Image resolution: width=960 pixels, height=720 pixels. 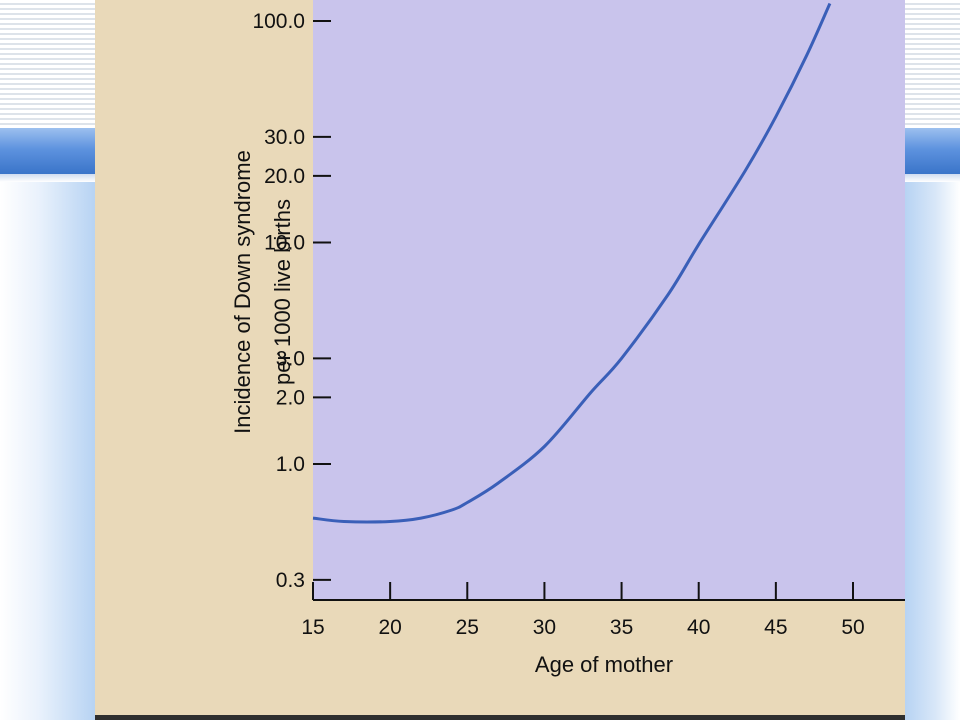 I want to click on x-tick-label: 50, so click(x=852, y=627).